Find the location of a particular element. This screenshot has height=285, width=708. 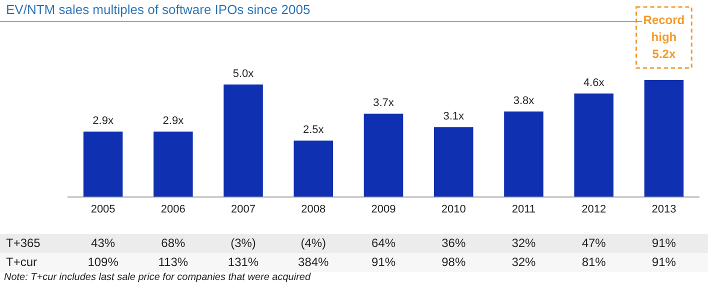

text: 43% is located at coordinates (103, 243).